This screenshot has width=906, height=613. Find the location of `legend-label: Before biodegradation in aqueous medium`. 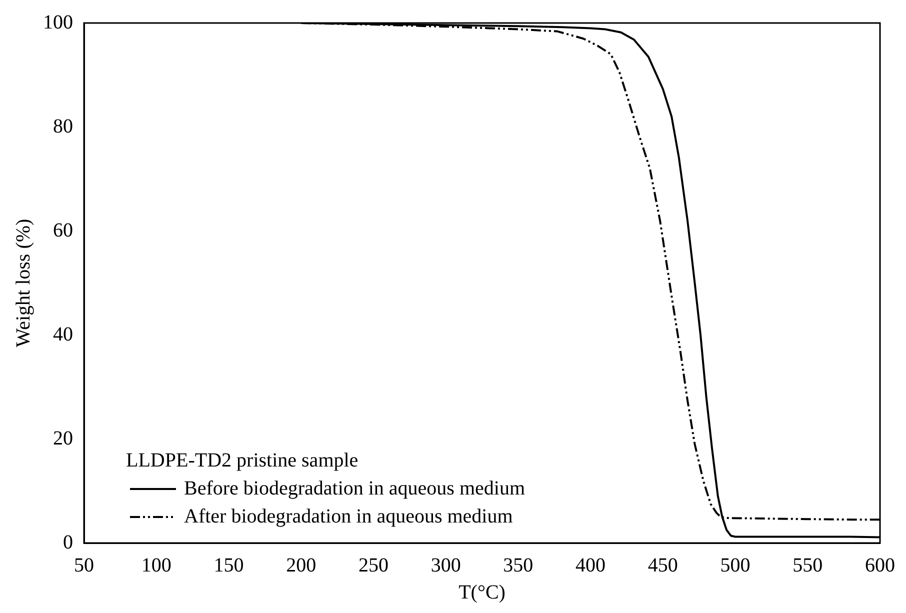

legend-label: Before biodegradation in aqueous medium is located at coordinates (355, 488).